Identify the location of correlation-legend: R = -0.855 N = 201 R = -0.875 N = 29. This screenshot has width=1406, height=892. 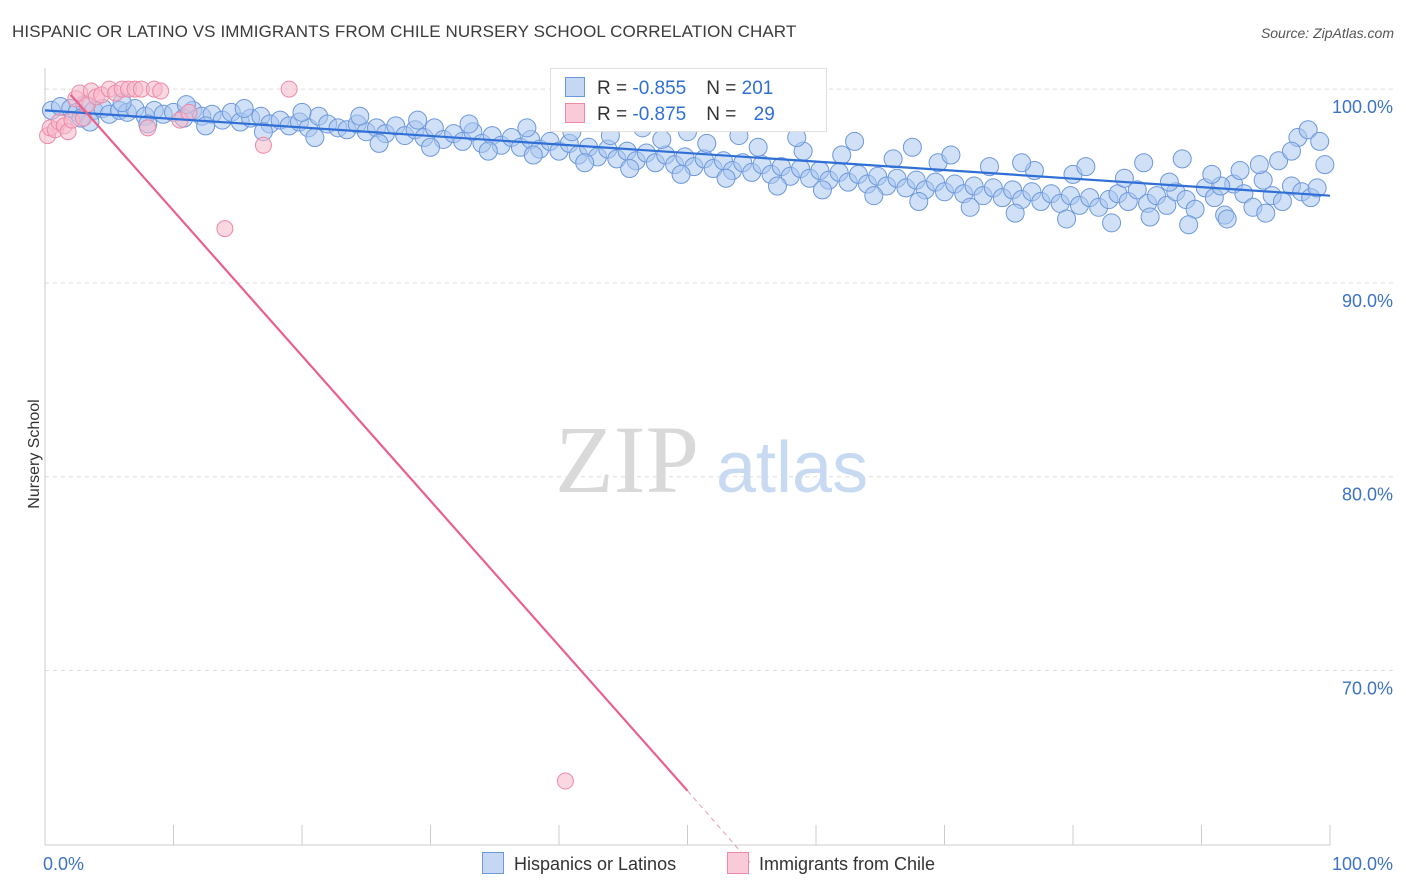
(688, 100).